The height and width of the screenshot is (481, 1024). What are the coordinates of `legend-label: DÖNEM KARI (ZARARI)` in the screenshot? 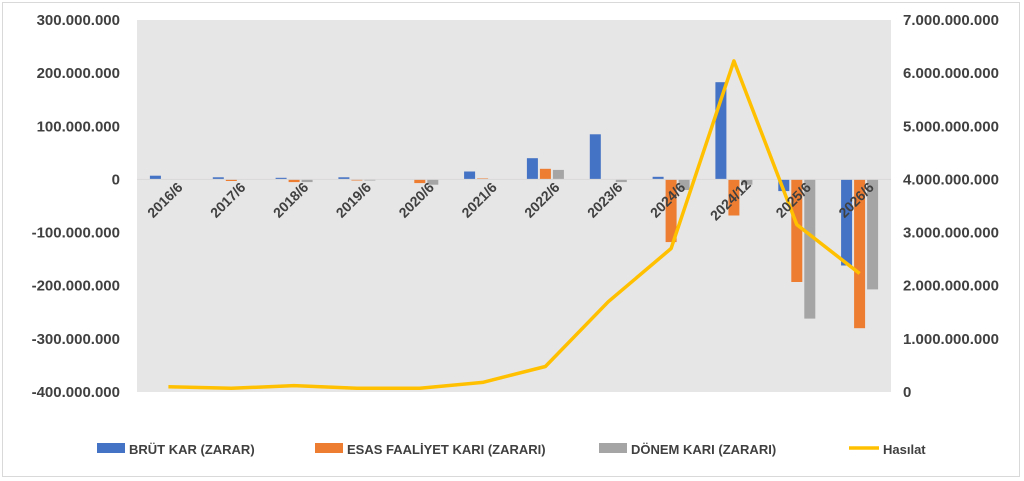 It's located at (703, 449).